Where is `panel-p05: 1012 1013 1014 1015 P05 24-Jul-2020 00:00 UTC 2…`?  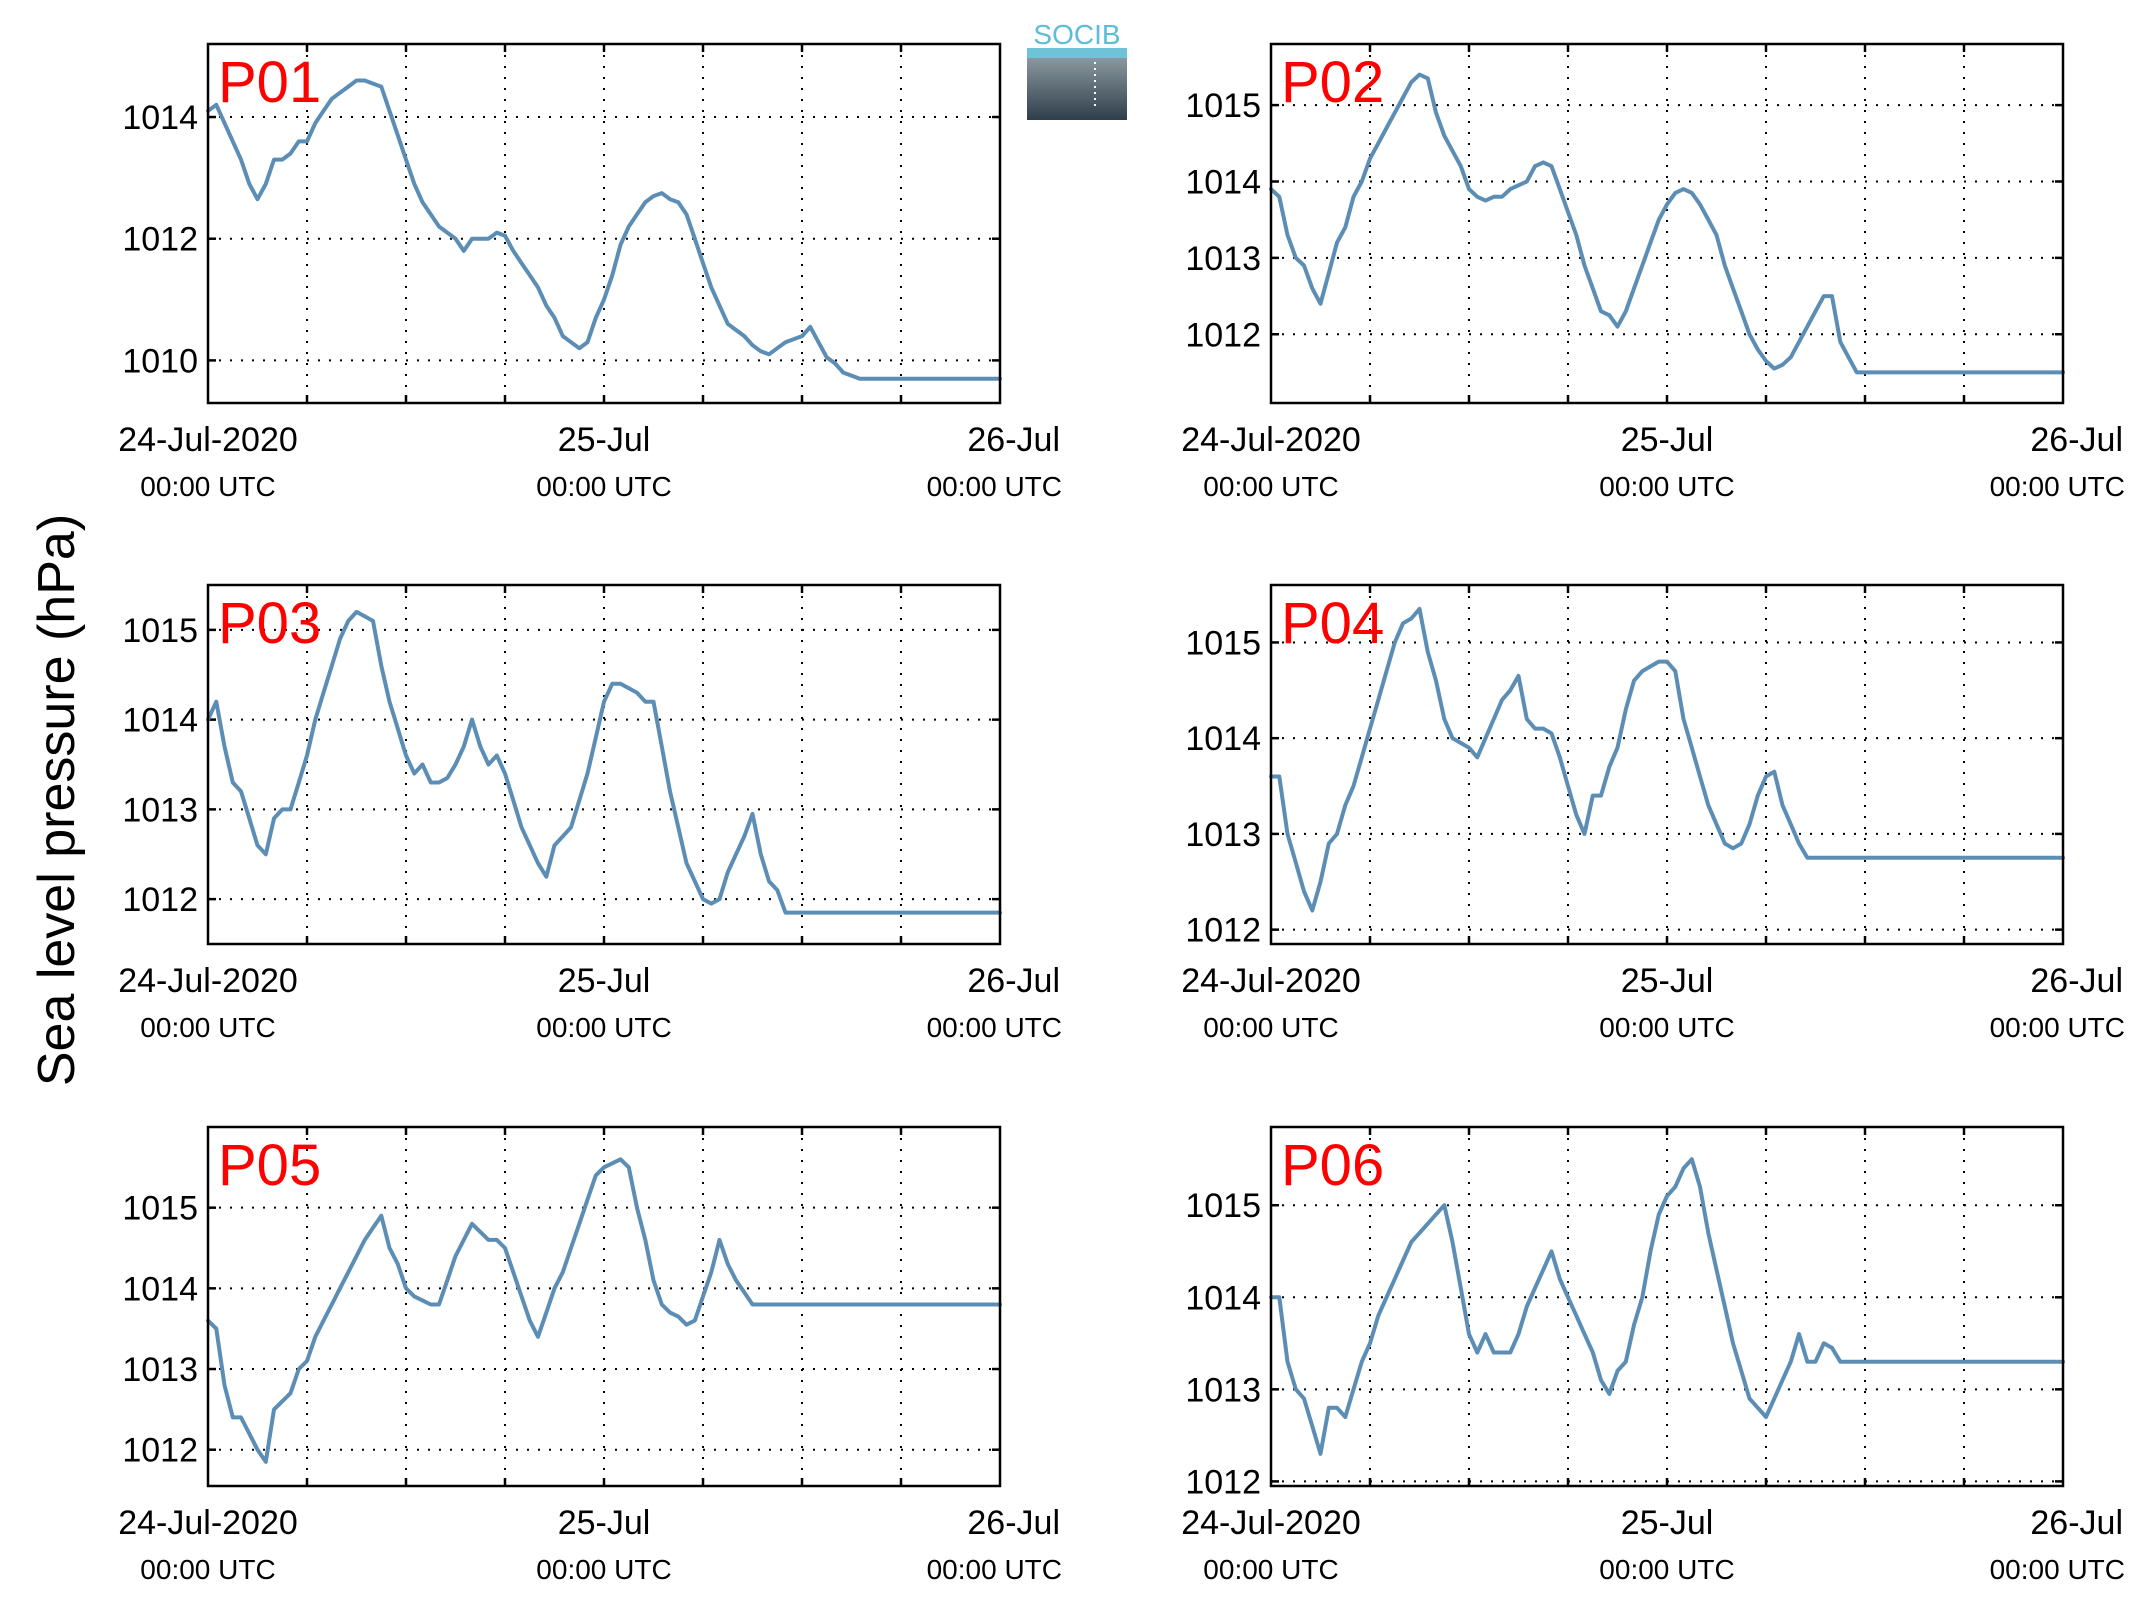
panel-p05: 1012 1013 1014 1015 P05 24-Jul-2020 00:00 UTC 2… is located at coordinates (590, 1355).